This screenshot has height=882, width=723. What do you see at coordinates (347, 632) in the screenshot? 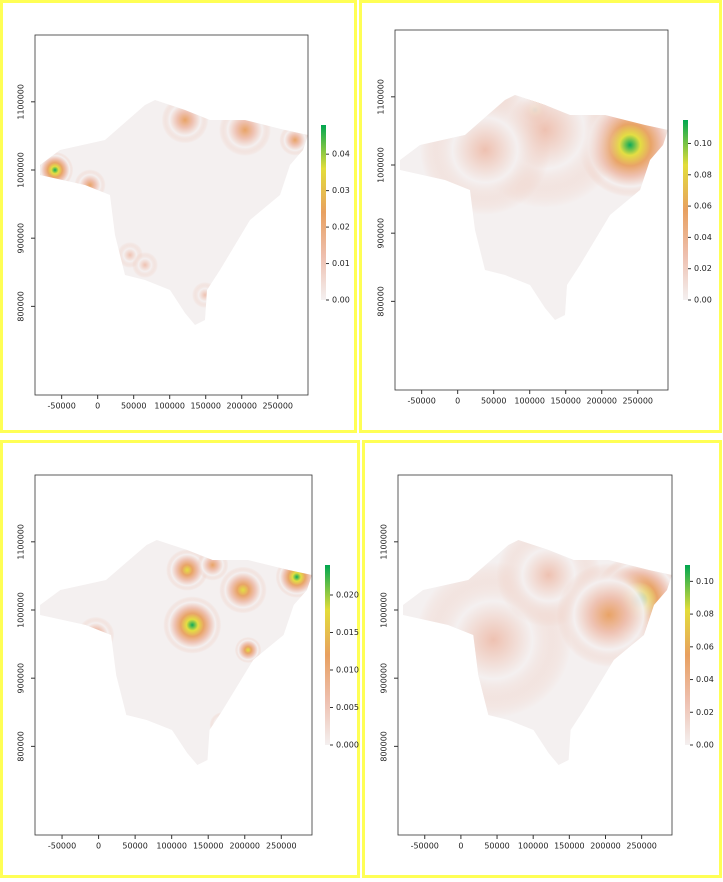
I see `colorbar-tick-label: 0.015` at bounding box center [347, 632].